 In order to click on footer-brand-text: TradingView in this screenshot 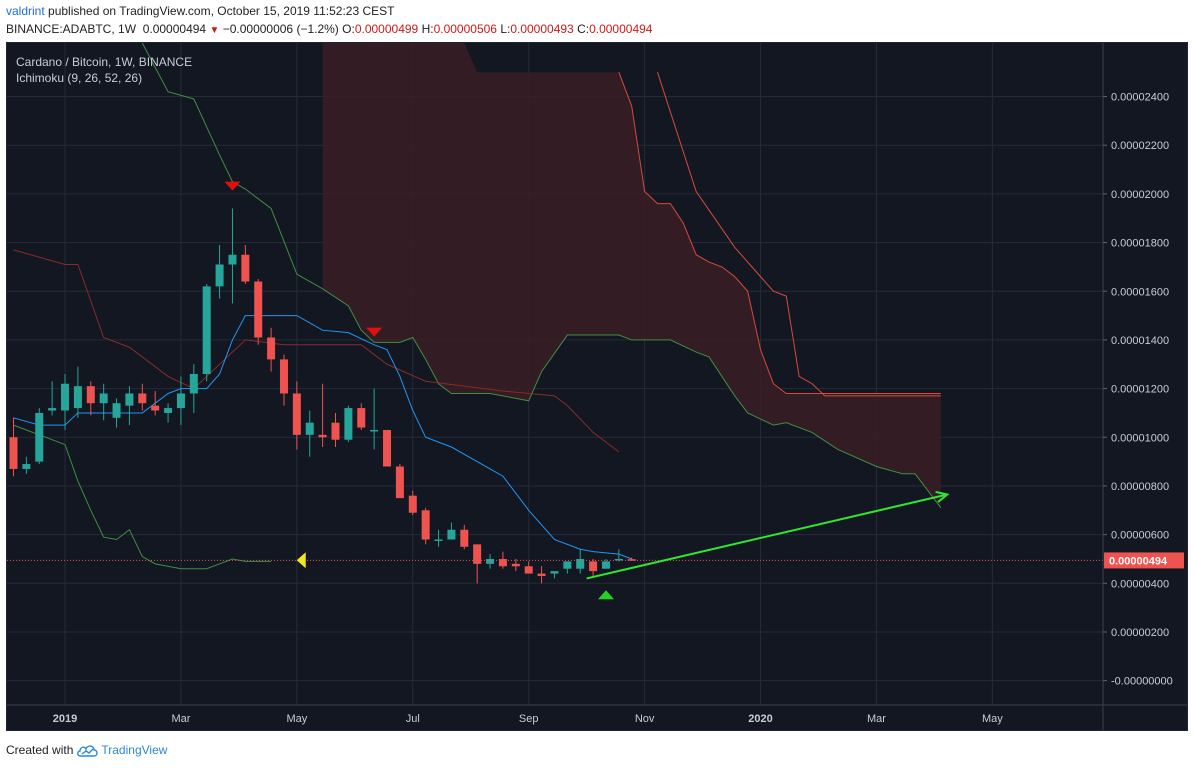, I will do `click(134, 750)`.